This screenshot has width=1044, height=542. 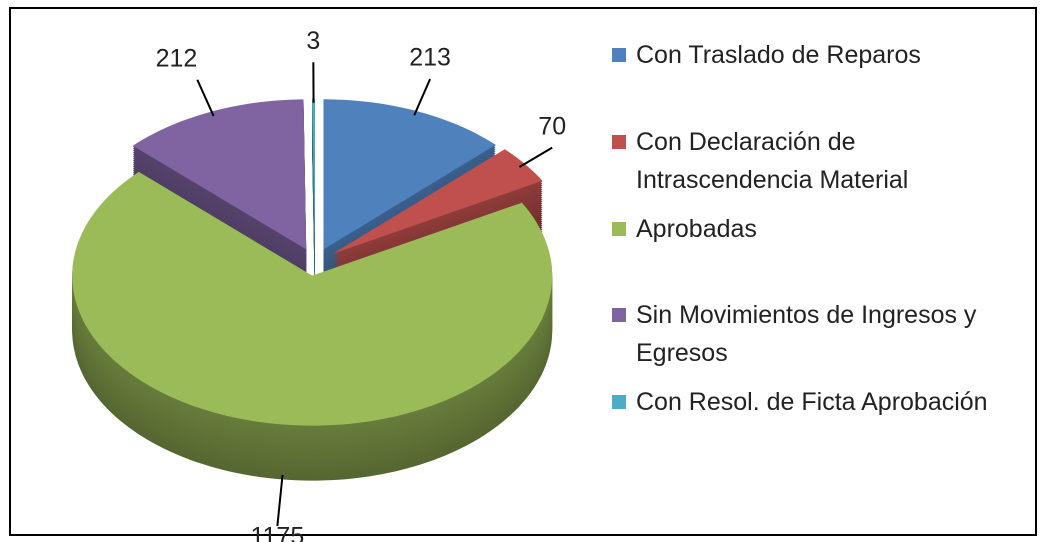 What do you see at coordinates (177, 58) in the screenshot?
I see `data-label: 212` at bounding box center [177, 58].